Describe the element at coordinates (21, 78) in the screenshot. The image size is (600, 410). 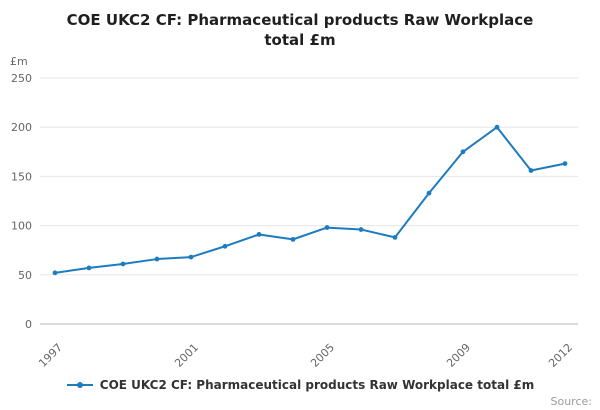
I see `y-tick-label: 250` at that location.